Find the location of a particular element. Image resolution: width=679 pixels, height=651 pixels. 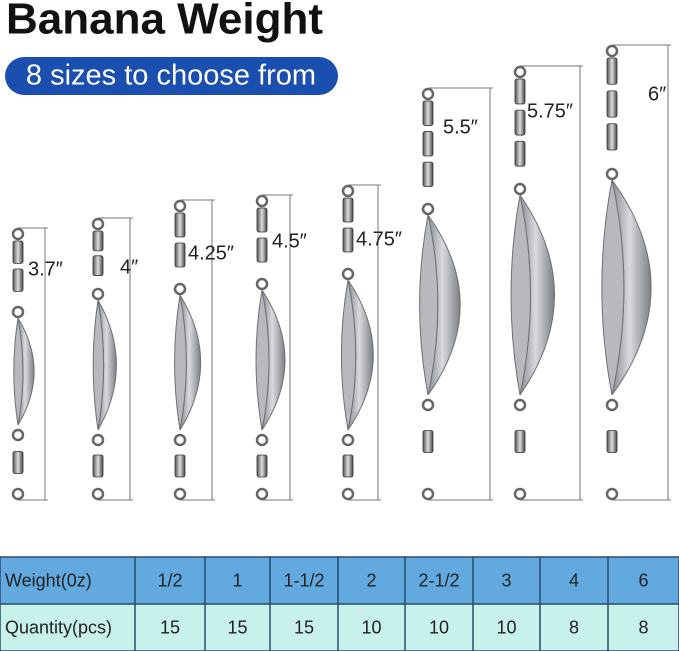

table-cell: 1 is located at coordinates (237, 580).